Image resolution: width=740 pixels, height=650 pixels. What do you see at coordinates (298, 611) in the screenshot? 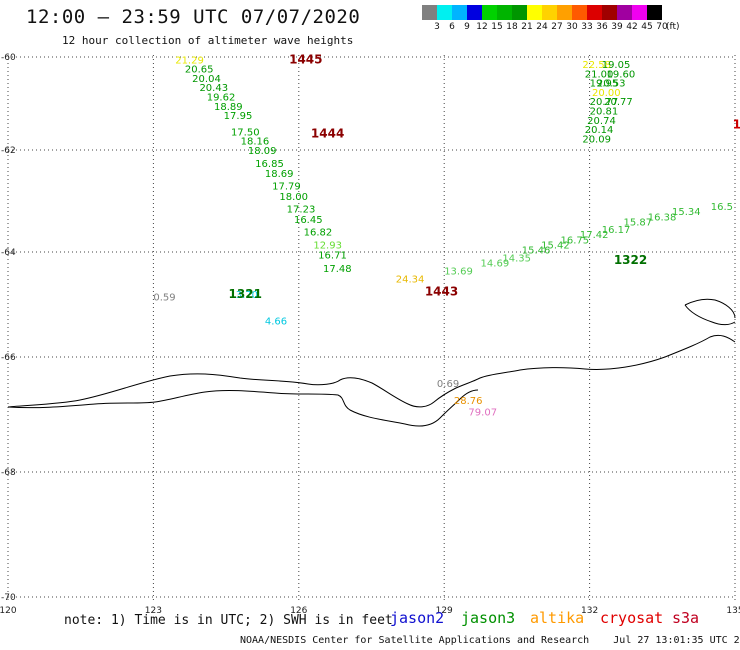
I see `longitude-tick-label: 126` at bounding box center [298, 611].